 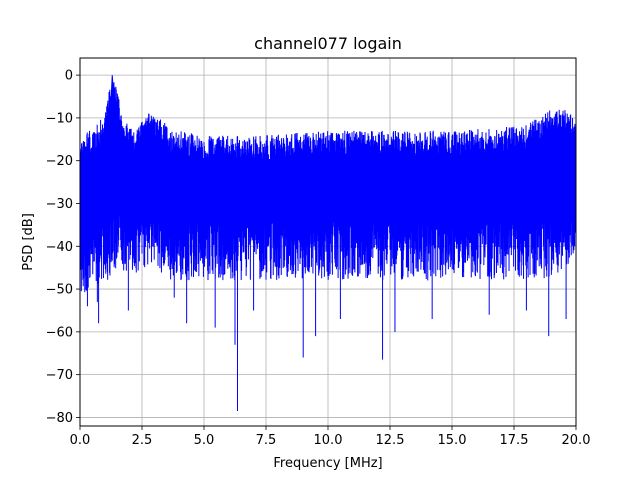 What do you see at coordinates (59, 332) in the screenshot?
I see `y-tick-label: −60` at bounding box center [59, 332].